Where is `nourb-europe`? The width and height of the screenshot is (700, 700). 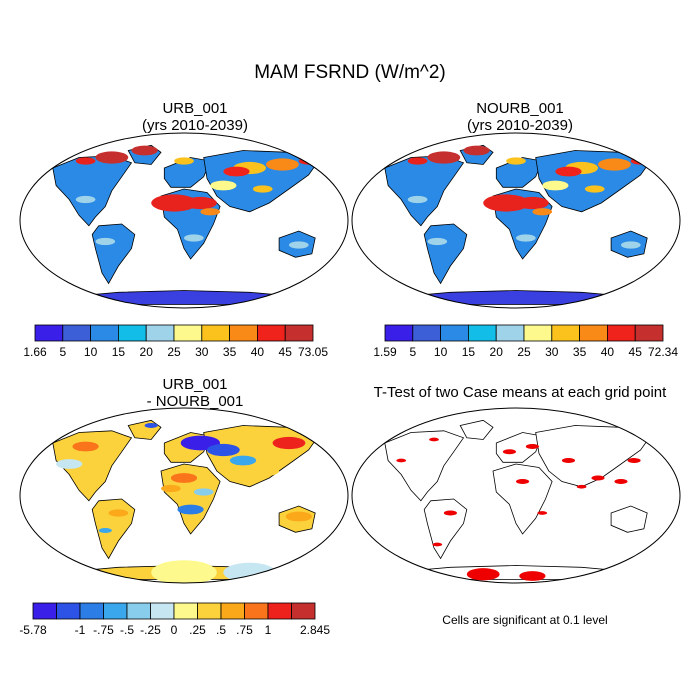 nourb-europe is located at coordinates (519, 172).